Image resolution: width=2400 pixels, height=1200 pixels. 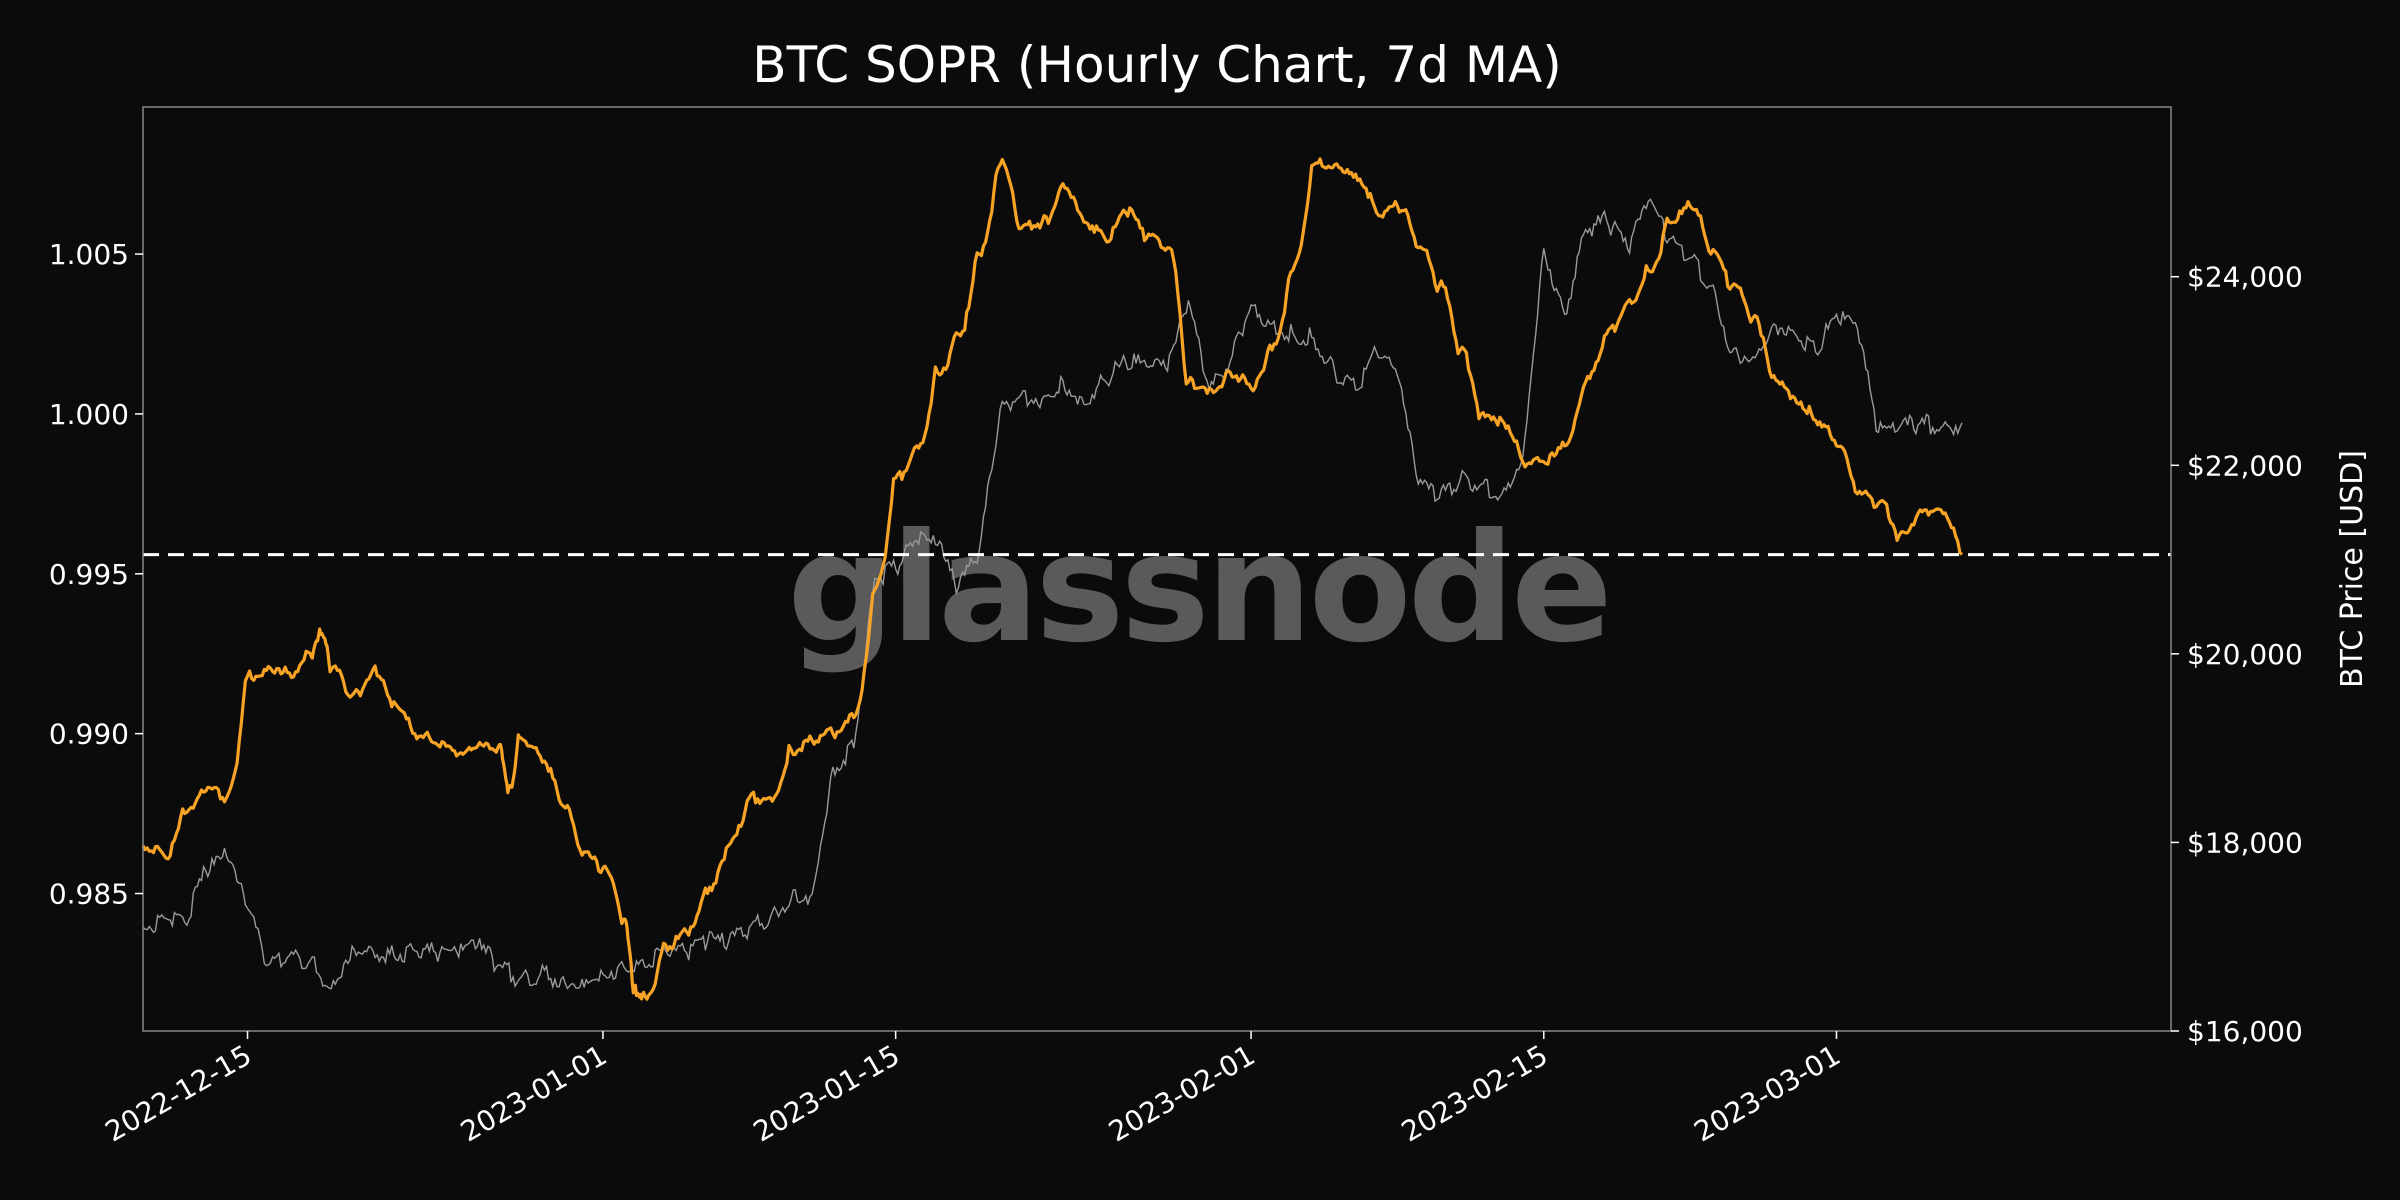 I want to click on right-tick-label: $20,000, so click(x=2245, y=654).